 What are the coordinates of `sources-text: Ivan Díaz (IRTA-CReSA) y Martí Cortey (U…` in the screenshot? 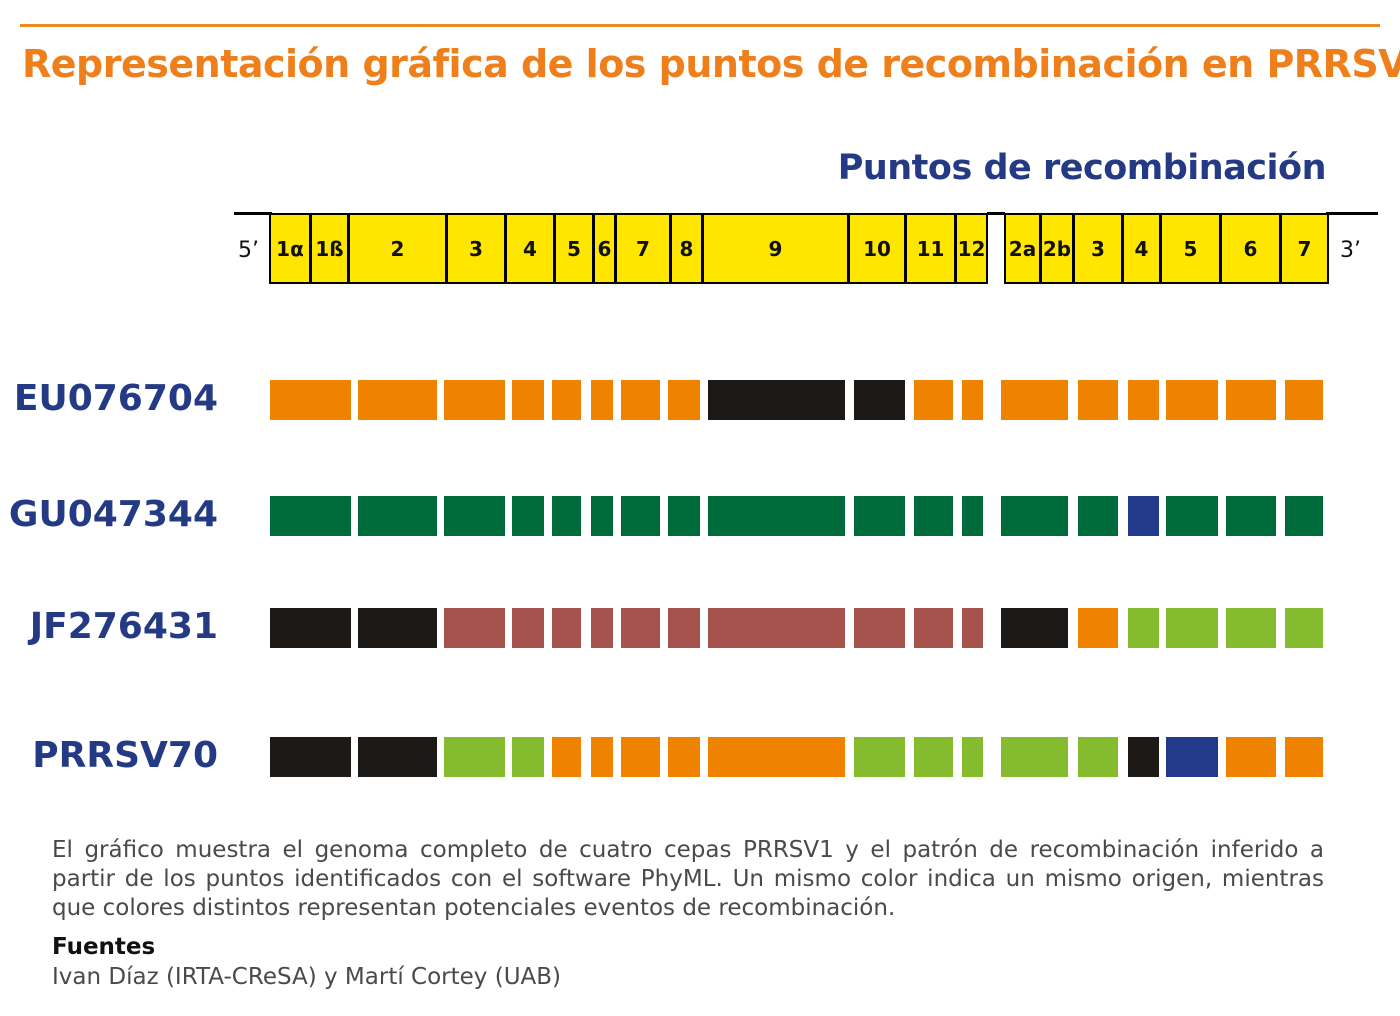 It's located at (307, 977).